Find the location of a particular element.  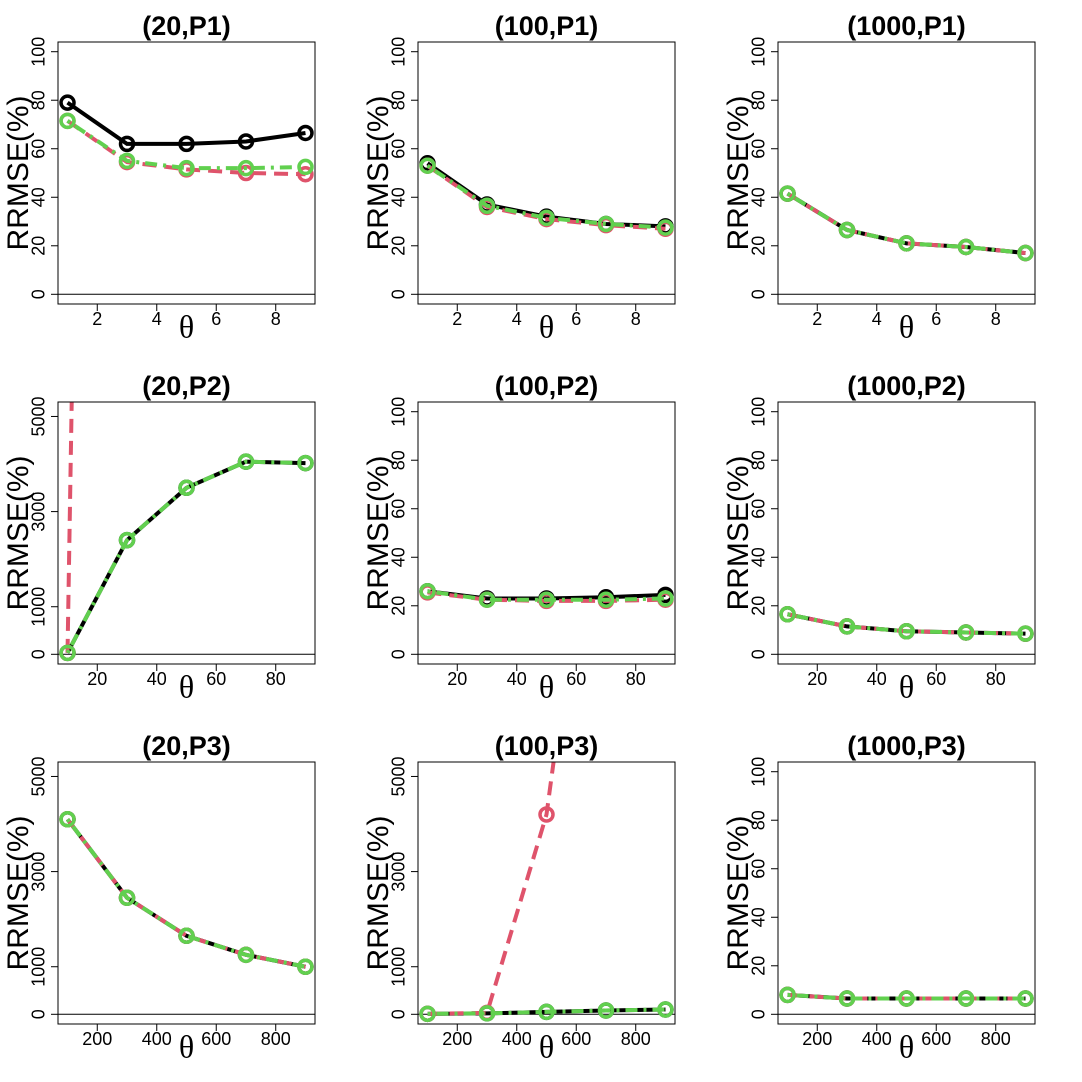

x-tick-label: 8 is located at coordinates (636, 319).